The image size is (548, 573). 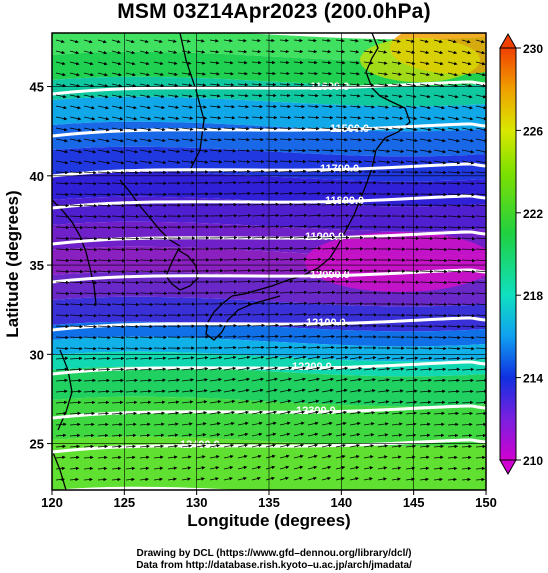 What do you see at coordinates (339, 169) in the screenshot?
I see `contour-label: 11700.0` at bounding box center [339, 169].